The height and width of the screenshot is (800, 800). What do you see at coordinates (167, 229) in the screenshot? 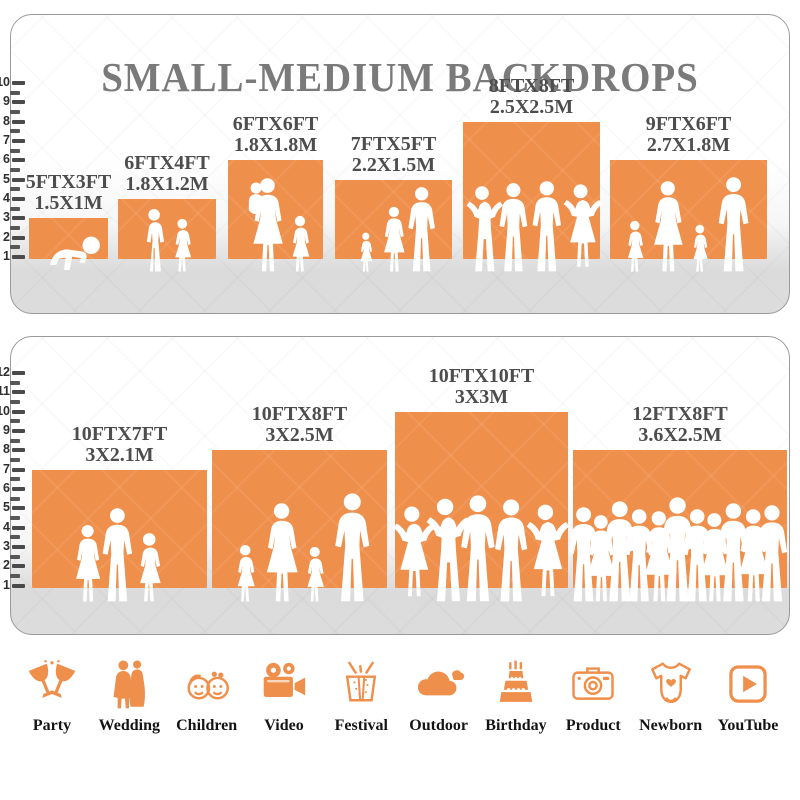
I see `backdrop-bar` at bounding box center [167, 229].